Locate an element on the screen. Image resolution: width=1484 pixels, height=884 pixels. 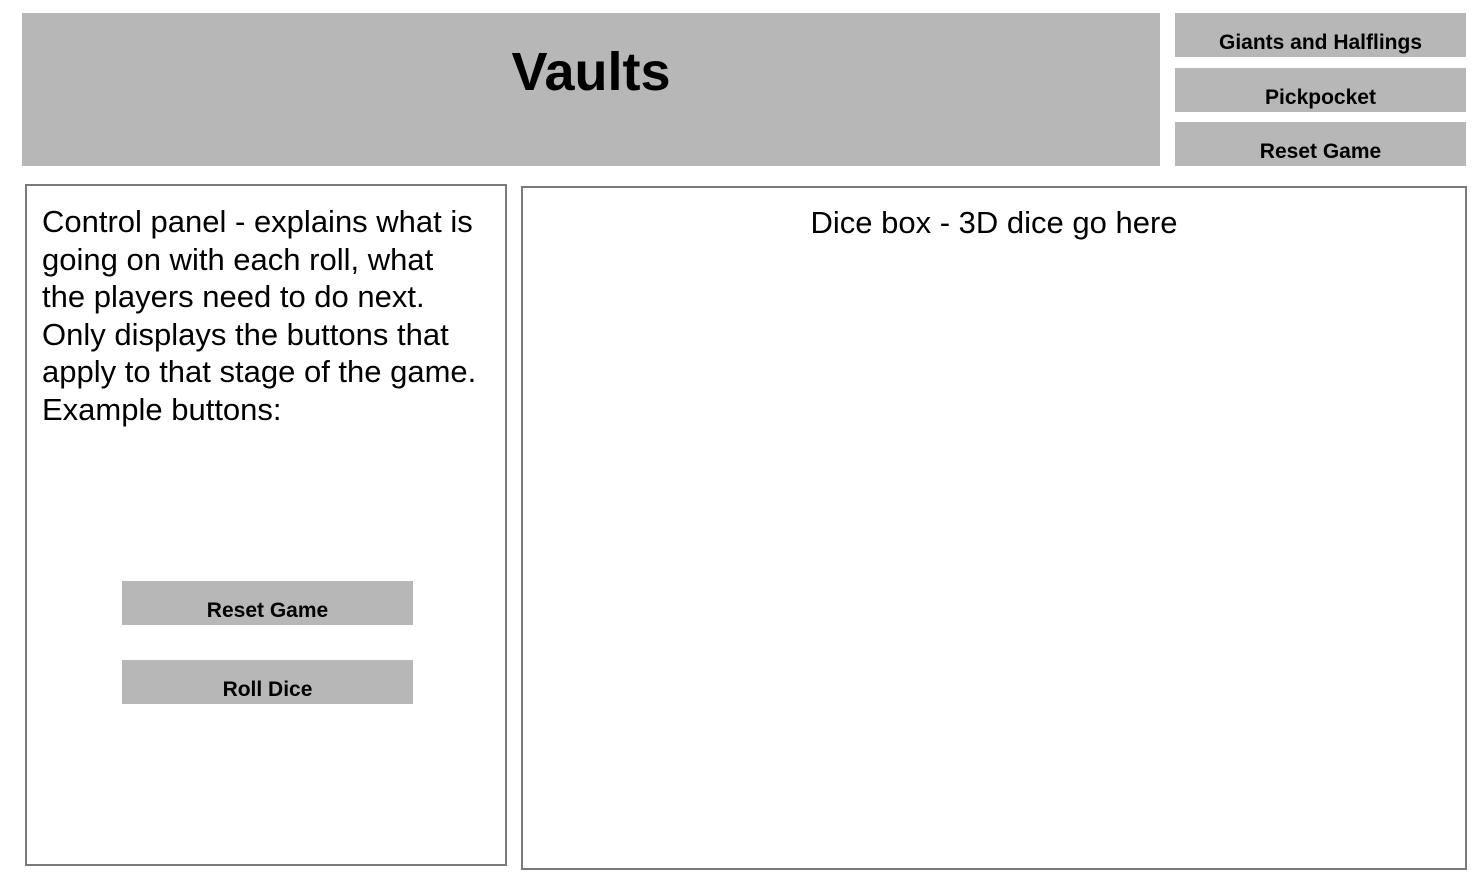
giants-and-halflings-button: Giants and Halflings is located at coordinates (1320, 35).